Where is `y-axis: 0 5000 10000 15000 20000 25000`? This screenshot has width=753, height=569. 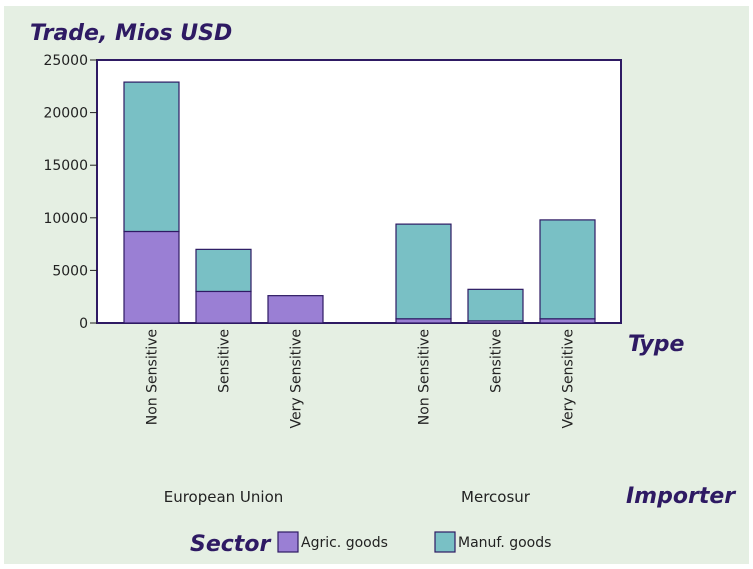
y-axis: 0 5000 10000 15000 20000 25000 is located at coordinates (70, 192).